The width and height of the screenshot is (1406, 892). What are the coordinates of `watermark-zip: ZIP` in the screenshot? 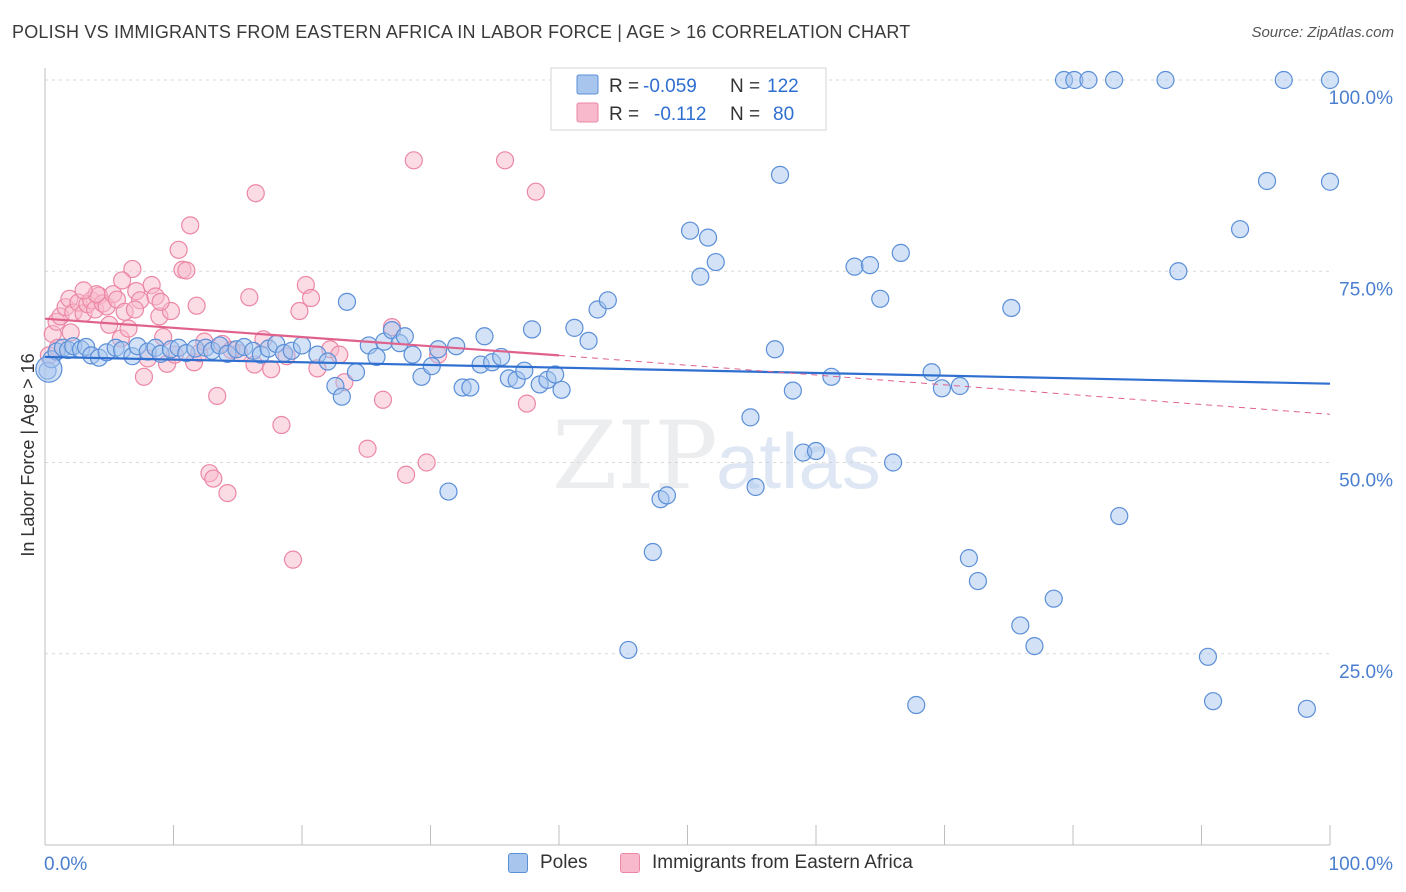 It's located at (635, 456).